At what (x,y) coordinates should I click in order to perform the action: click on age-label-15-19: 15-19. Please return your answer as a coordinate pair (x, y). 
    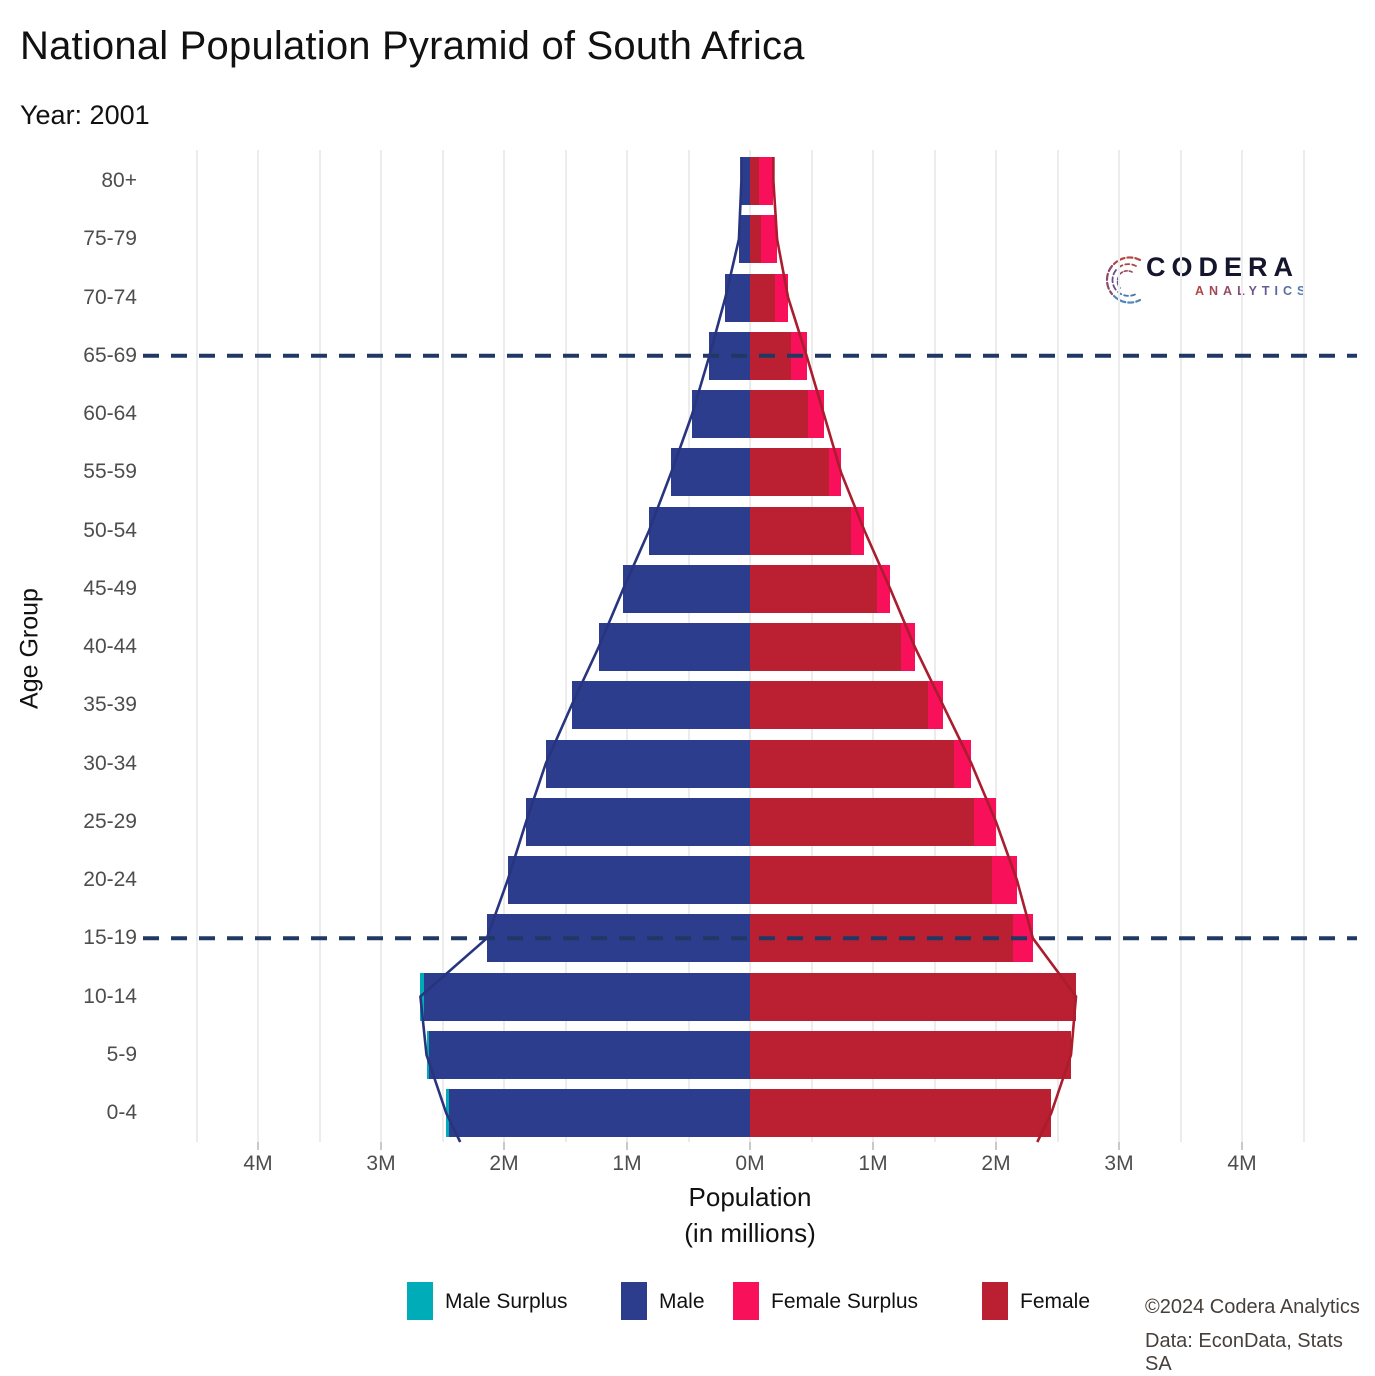
    Looking at the image, I should click on (110, 938).